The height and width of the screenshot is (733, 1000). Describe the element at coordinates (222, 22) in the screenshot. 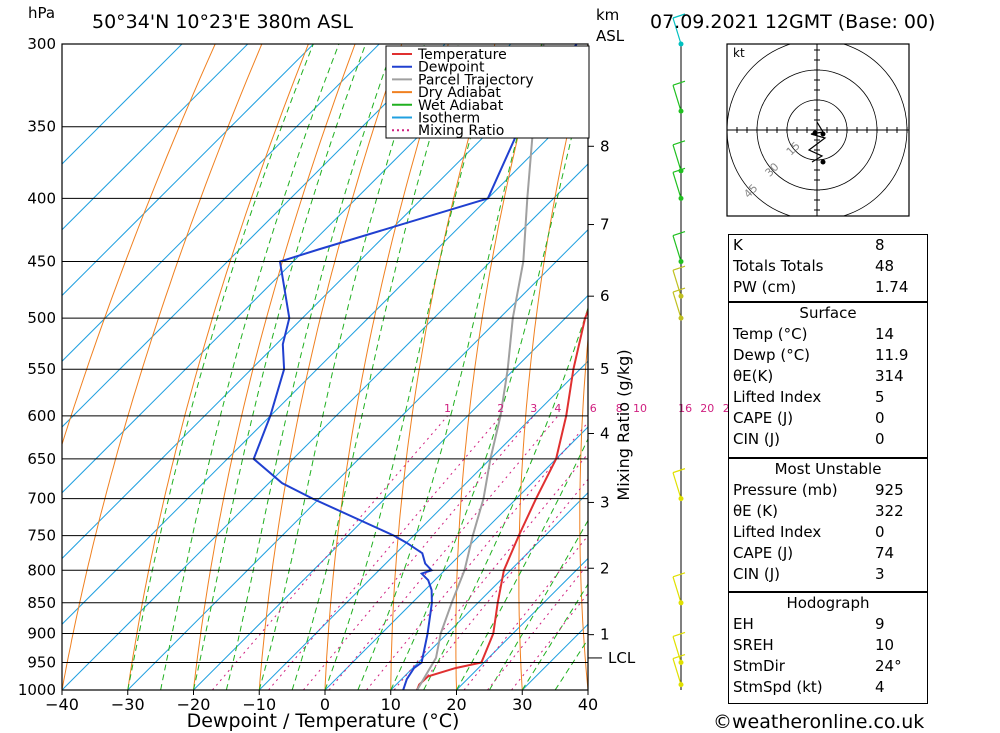

I see `location-title: 50°34'N 10°23'E 380m ASL` at that location.